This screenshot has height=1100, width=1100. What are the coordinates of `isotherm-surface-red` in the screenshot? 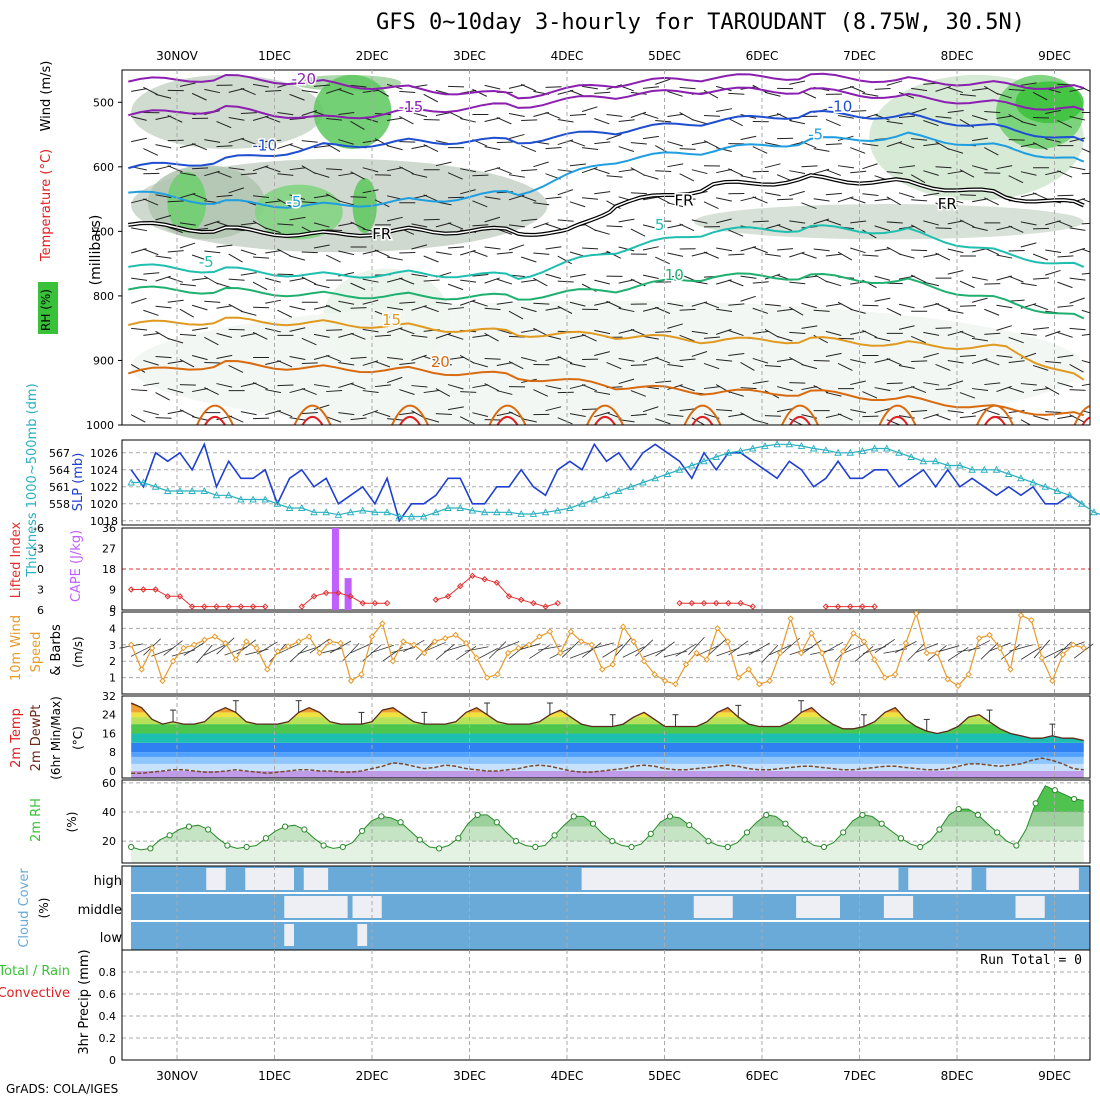 It's located at (702, 420).